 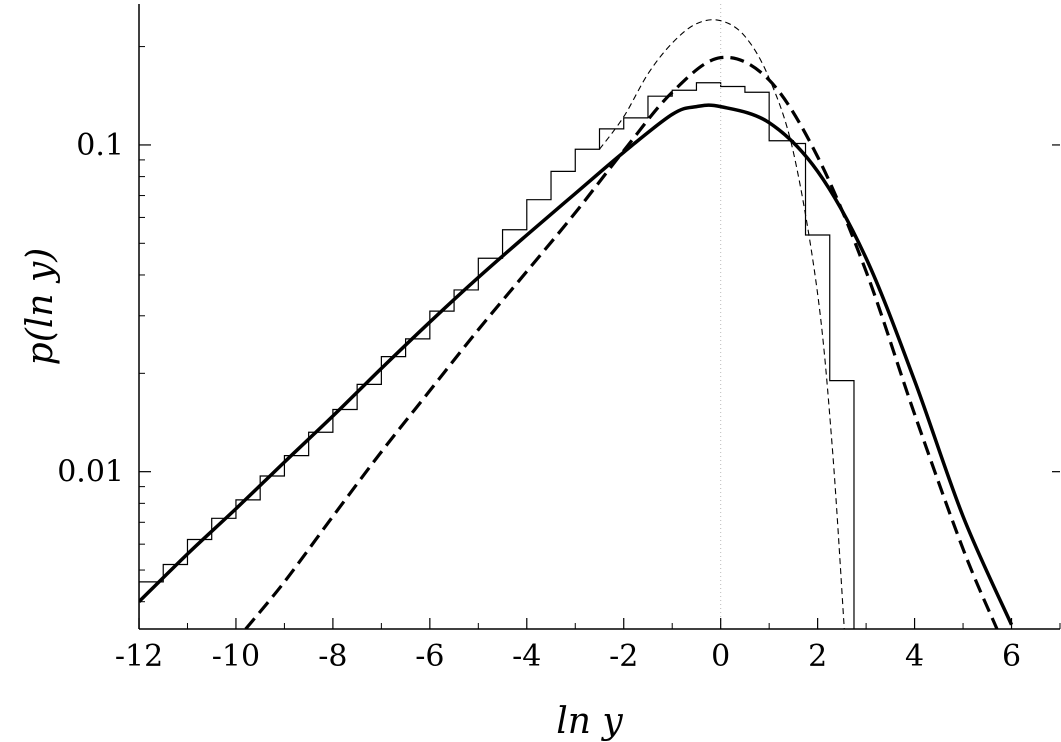 What do you see at coordinates (1011, 656) in the screenshot?
I see `x-tick-label: 6` at bounding box center [1011, 656].